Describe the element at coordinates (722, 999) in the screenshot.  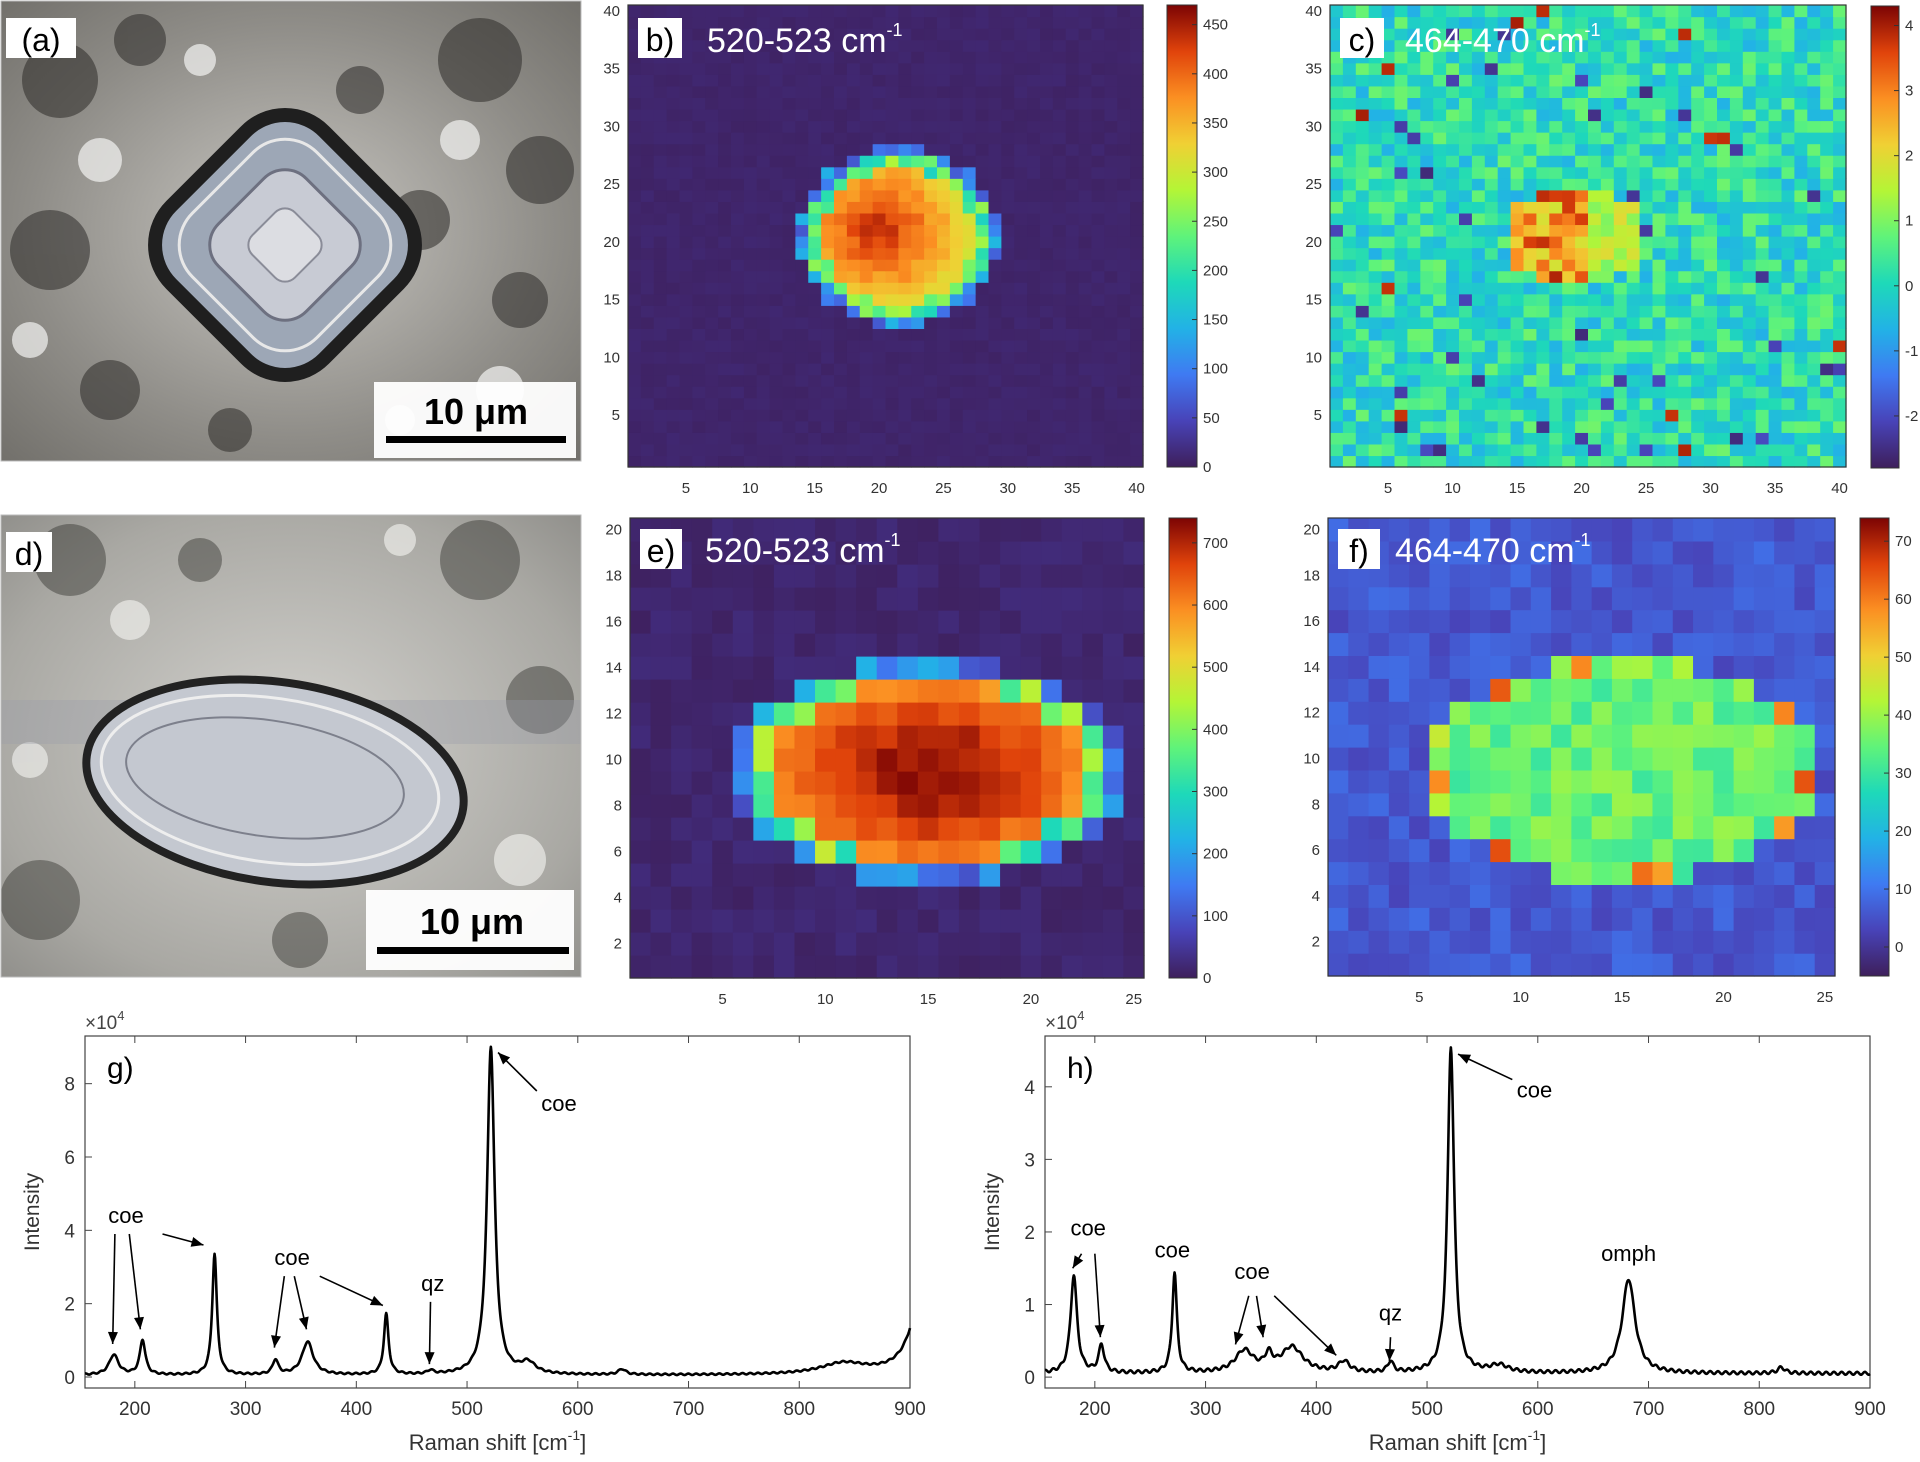
I see `x-tick-label: 5` at that location.